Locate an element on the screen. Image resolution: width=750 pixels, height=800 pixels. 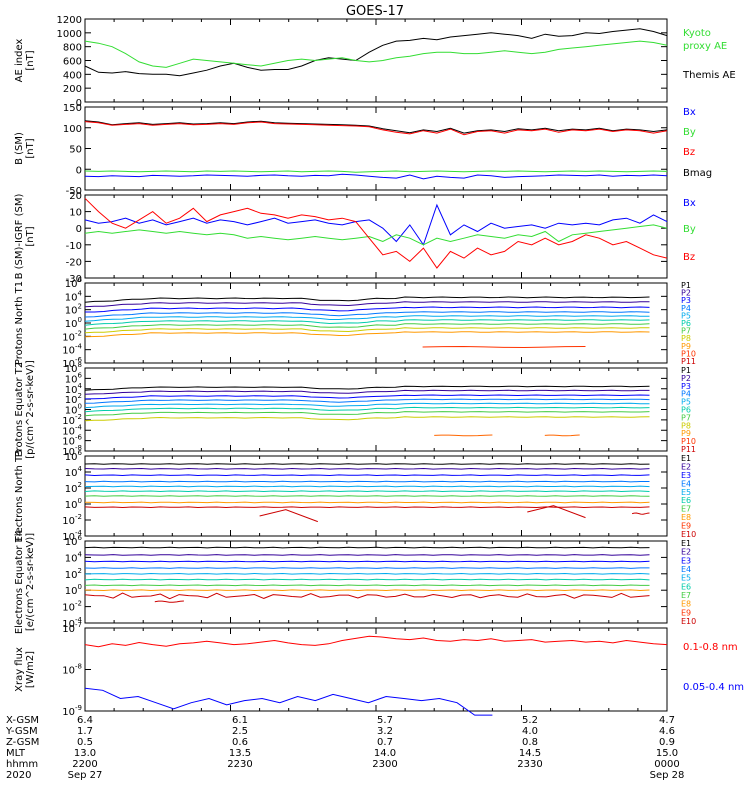
series-e7 is located at coordinates (367, 585).